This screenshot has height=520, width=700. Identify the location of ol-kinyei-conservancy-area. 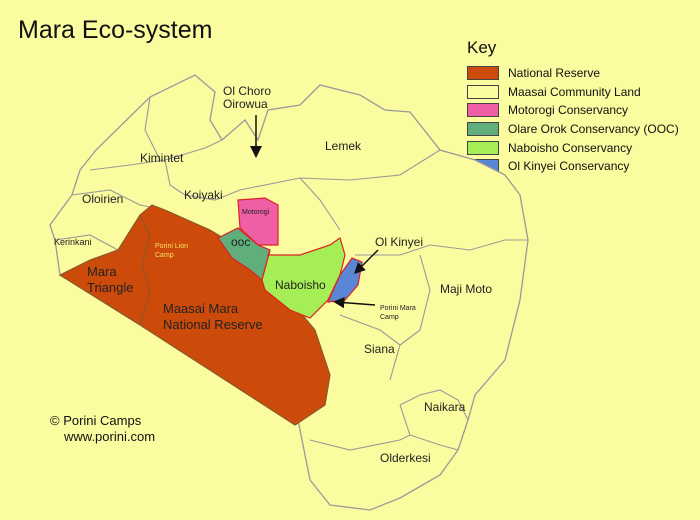
(345, 280).